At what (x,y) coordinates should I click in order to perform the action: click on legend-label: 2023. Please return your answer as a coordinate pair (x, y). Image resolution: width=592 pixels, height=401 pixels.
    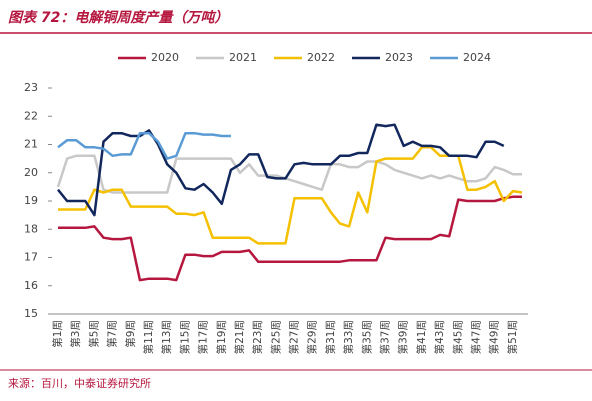
    Looking at the image, I should click on (399, 57).